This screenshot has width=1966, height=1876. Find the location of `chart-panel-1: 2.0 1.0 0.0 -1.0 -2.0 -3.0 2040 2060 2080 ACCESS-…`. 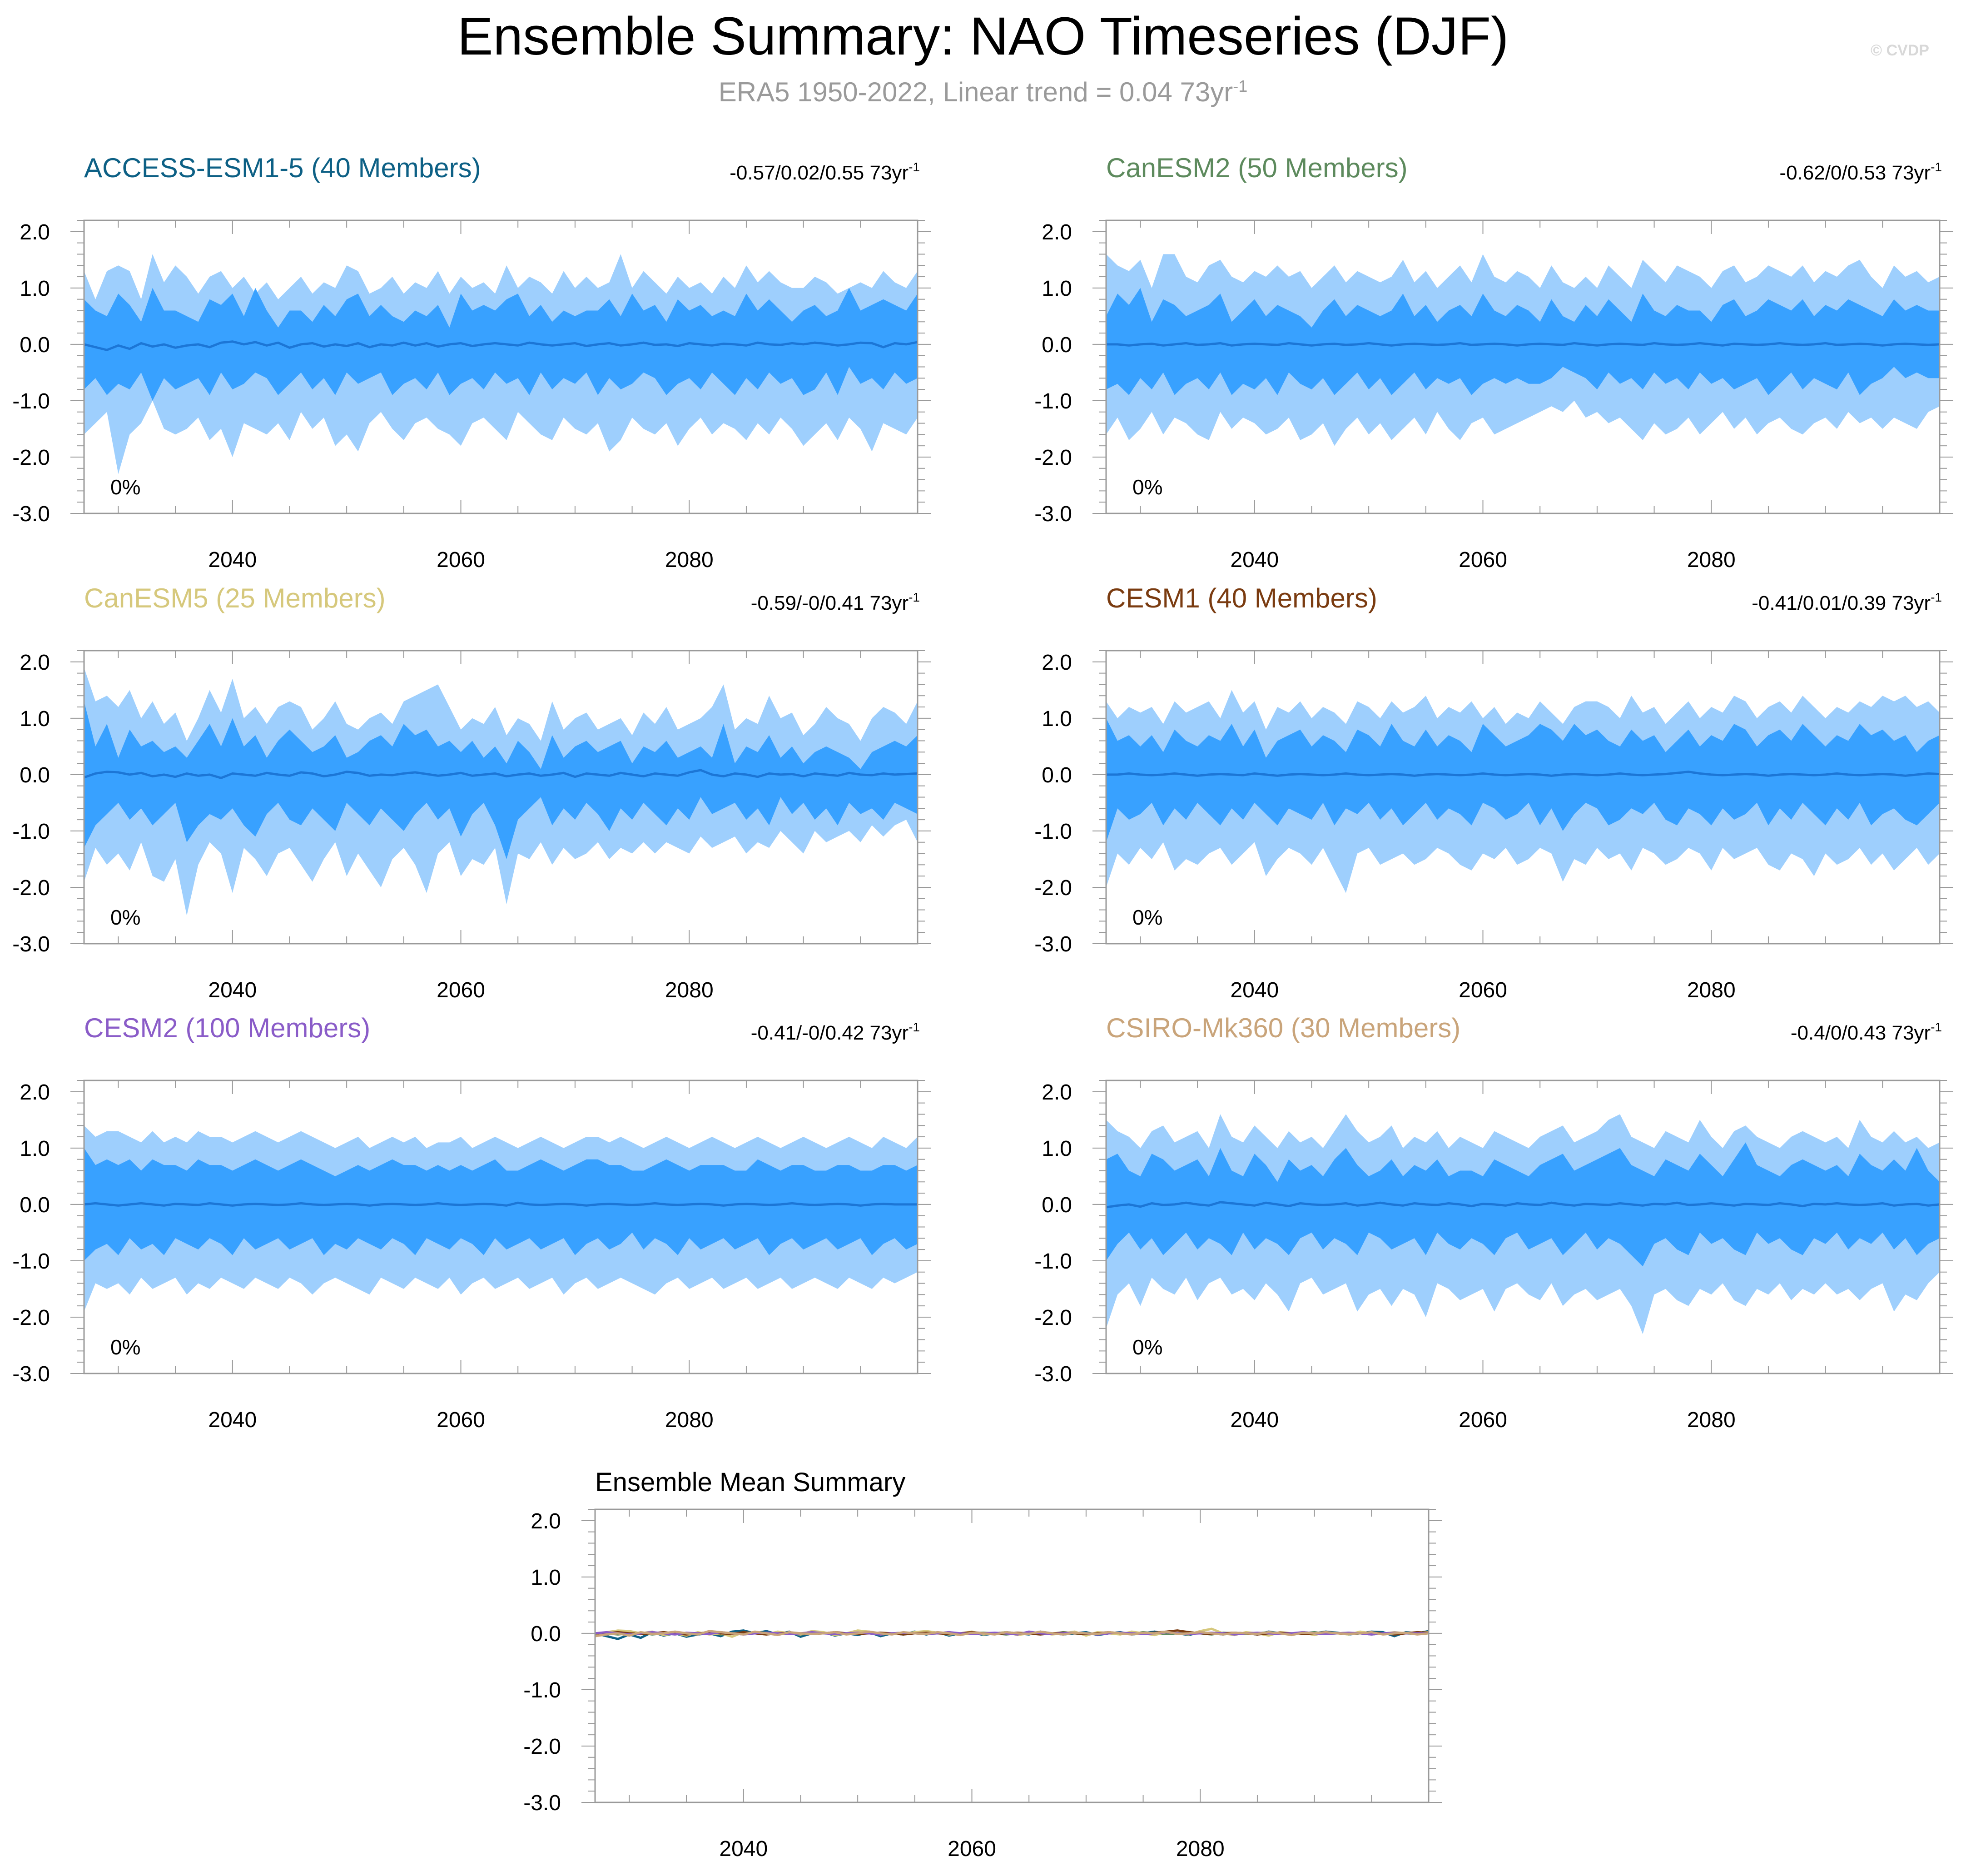

chart-panel-1: 2.0 1.0 0.0 -1.0 -2.0 -3.0 2040 2060 2080 ACCESS-… is located at coordinates (472, 362).